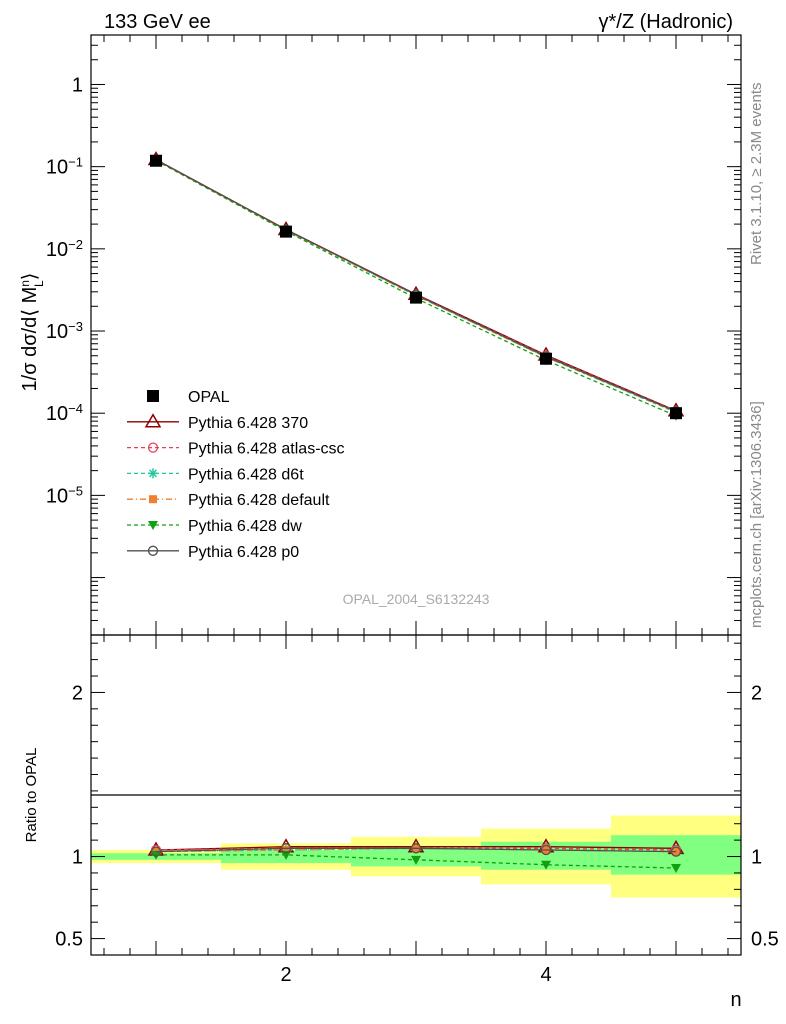 The image size is (786, 1024). Describe the element at coordinates (248, 423) in the screenshot. I see `legend-label: Pythia 6.428 370` at that location.